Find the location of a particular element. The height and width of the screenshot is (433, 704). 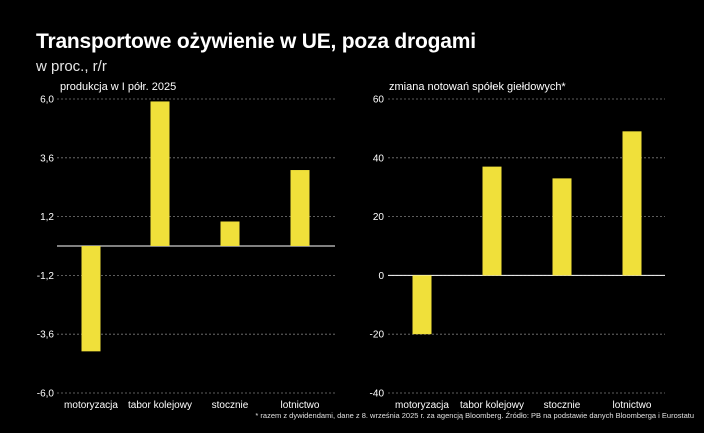

y-tick-label: 1,2 is located at coordinates (47, 217).